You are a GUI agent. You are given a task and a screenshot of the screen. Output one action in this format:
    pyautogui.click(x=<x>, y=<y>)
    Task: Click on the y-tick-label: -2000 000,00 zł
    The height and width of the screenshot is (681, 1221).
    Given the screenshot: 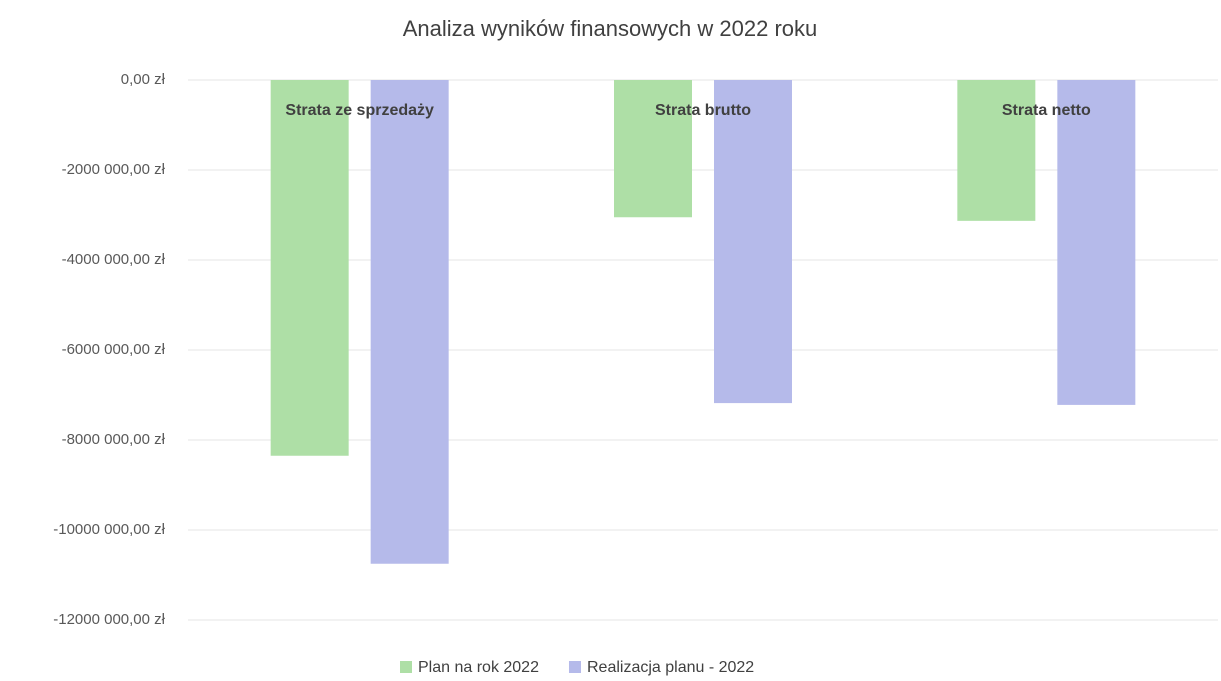 What is the action you would take?
    pyautogui.click(x=114, y=169)
    